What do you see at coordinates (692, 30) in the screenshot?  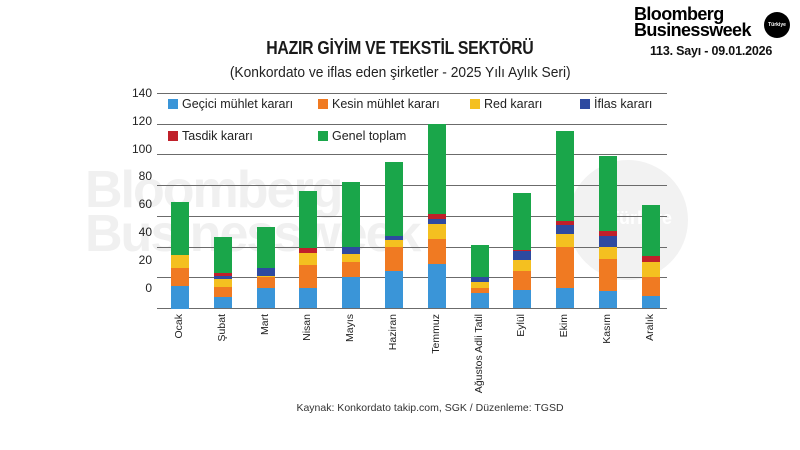 I see `brand-line-2: Businessweek` at bounding box center [692, 30].